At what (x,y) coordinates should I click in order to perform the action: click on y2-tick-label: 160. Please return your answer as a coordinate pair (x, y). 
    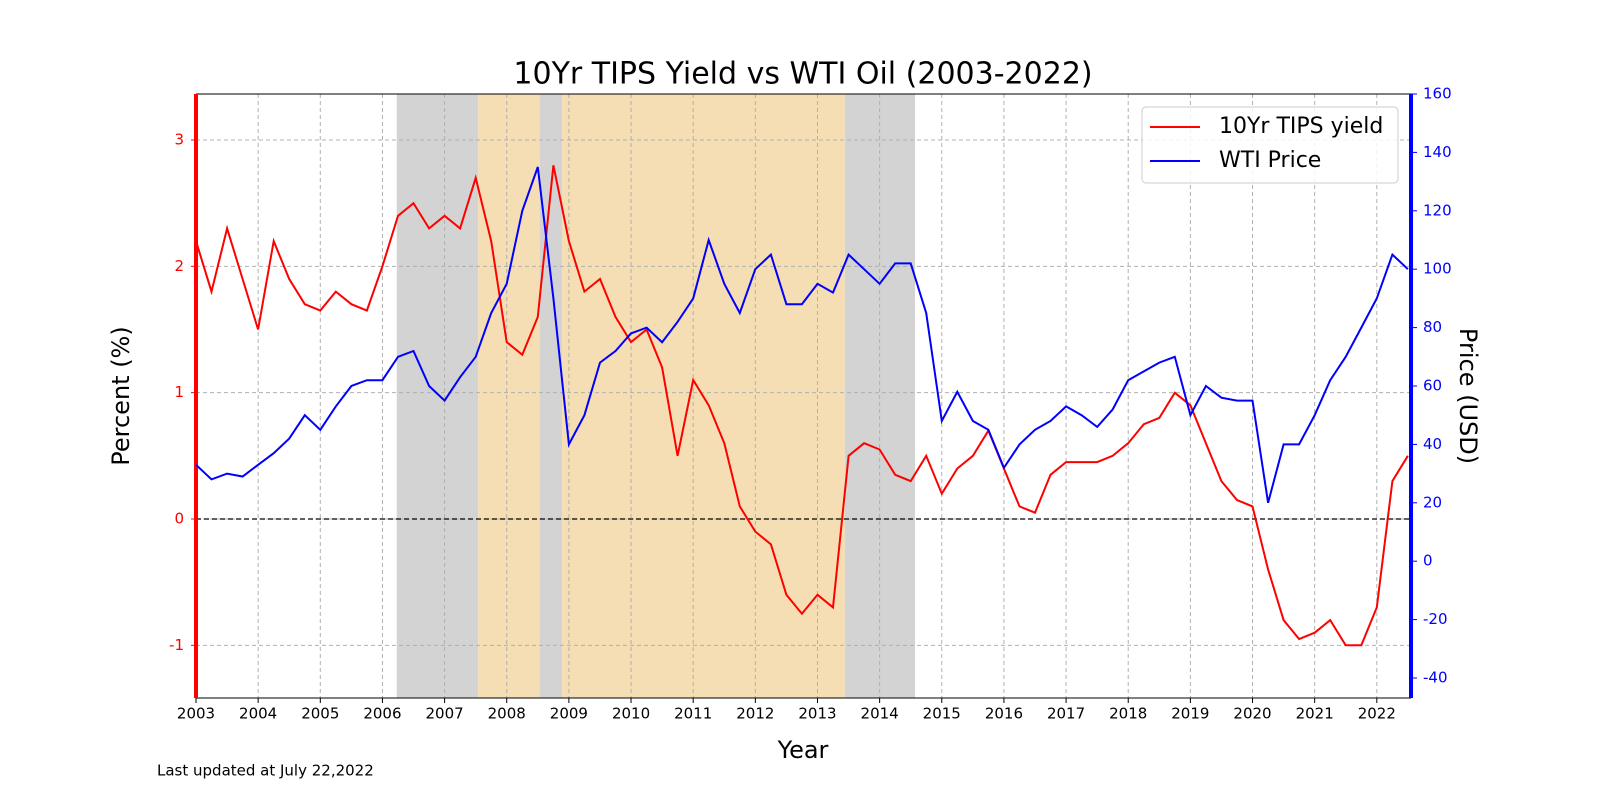
    Looking at the image, I should click on (1437, 94).